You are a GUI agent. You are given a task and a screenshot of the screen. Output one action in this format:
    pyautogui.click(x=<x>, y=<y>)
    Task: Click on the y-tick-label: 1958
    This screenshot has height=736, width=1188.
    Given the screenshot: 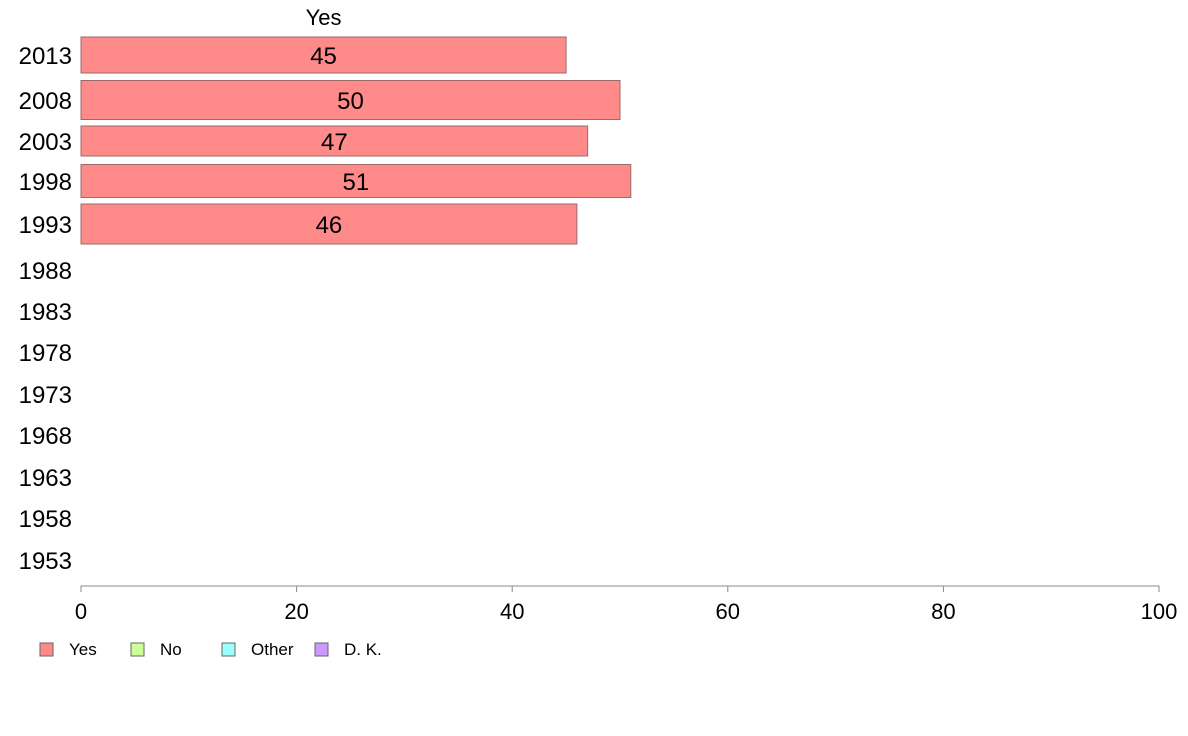 What is the action you would take?
    pyautogui.click(x=45, y=519)
    